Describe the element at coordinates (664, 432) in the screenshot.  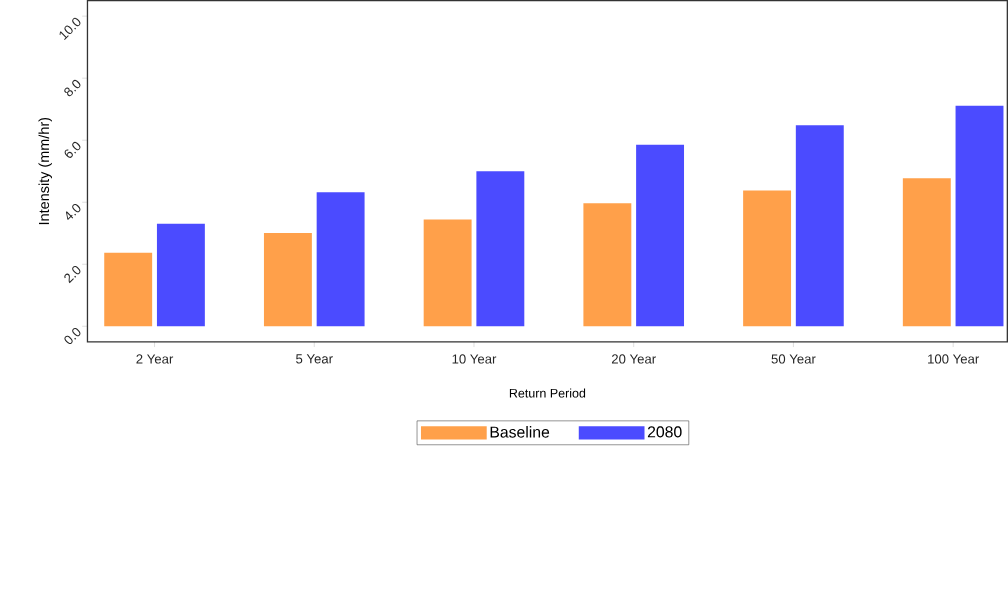
I see `legend-label: 2080` at that location.